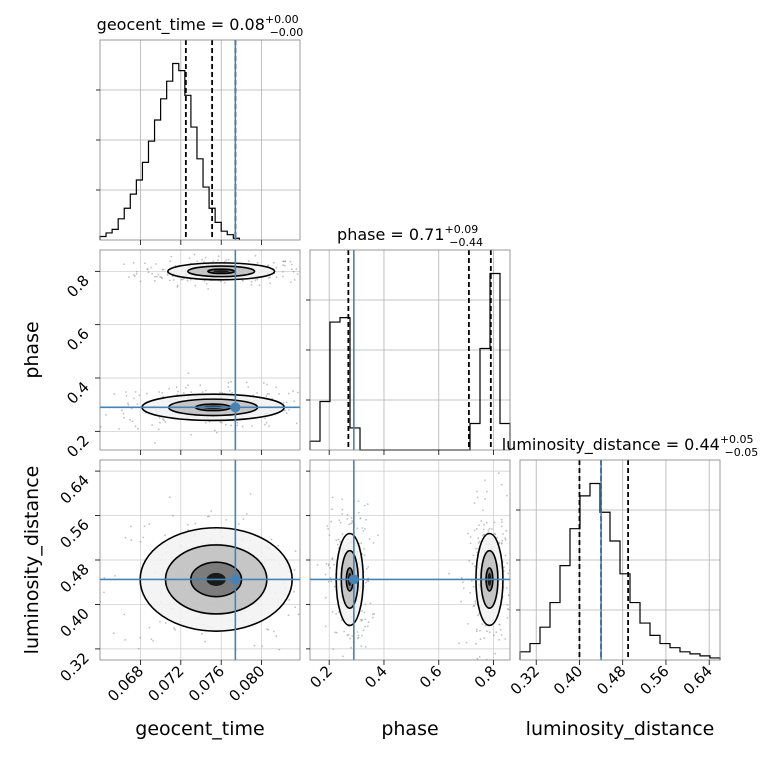 The height and width of the screenshot is (760, 760). I want to click on title-param: luminosity_distance = 0.44, so click(611, 445).